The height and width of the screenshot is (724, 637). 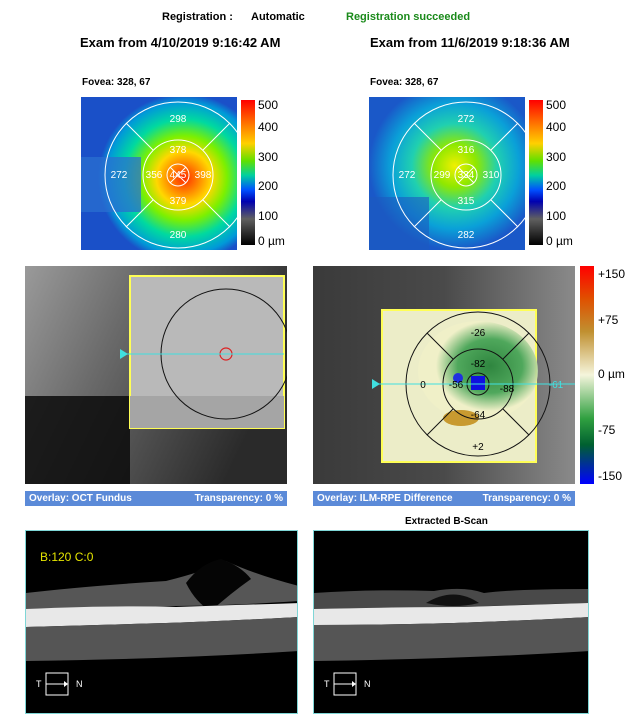 I want to click on bscan-title: Extracted B-Scan, so click(x=446, y=521).